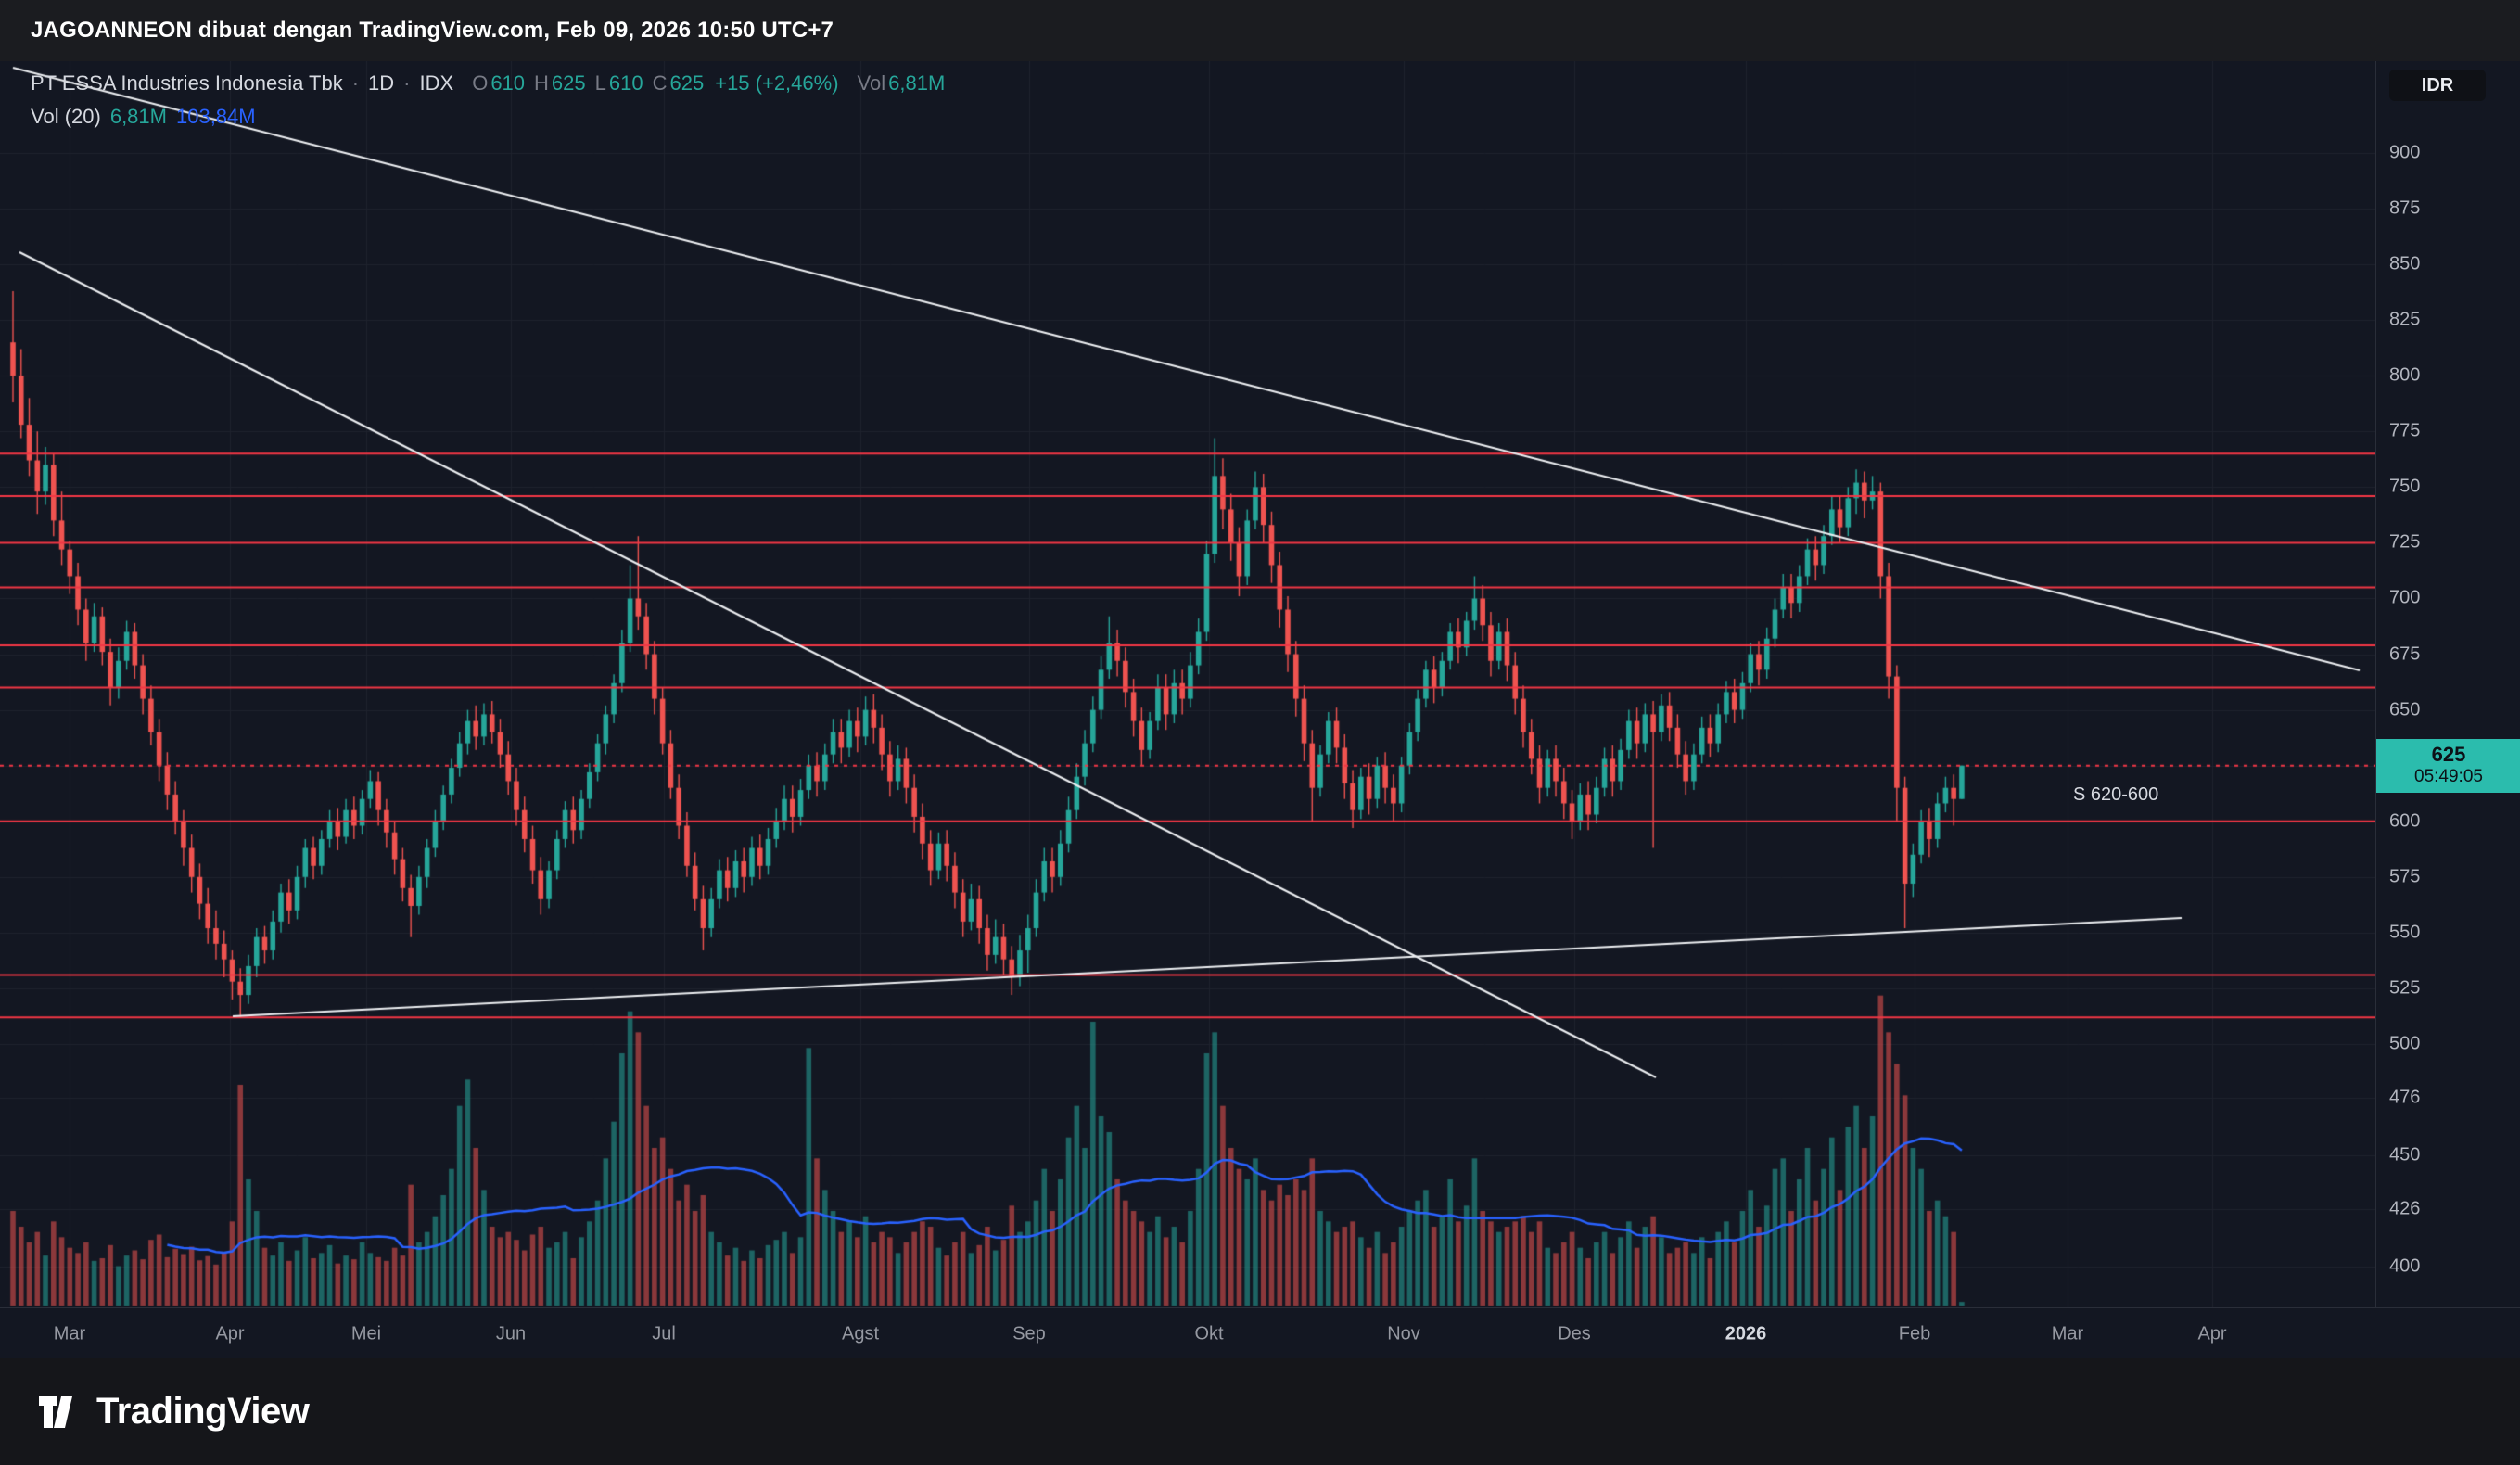  Describe the element at coordinates (2448, 777) in the screenshot. I see `bar-countdown: 05:49:05` at that location.